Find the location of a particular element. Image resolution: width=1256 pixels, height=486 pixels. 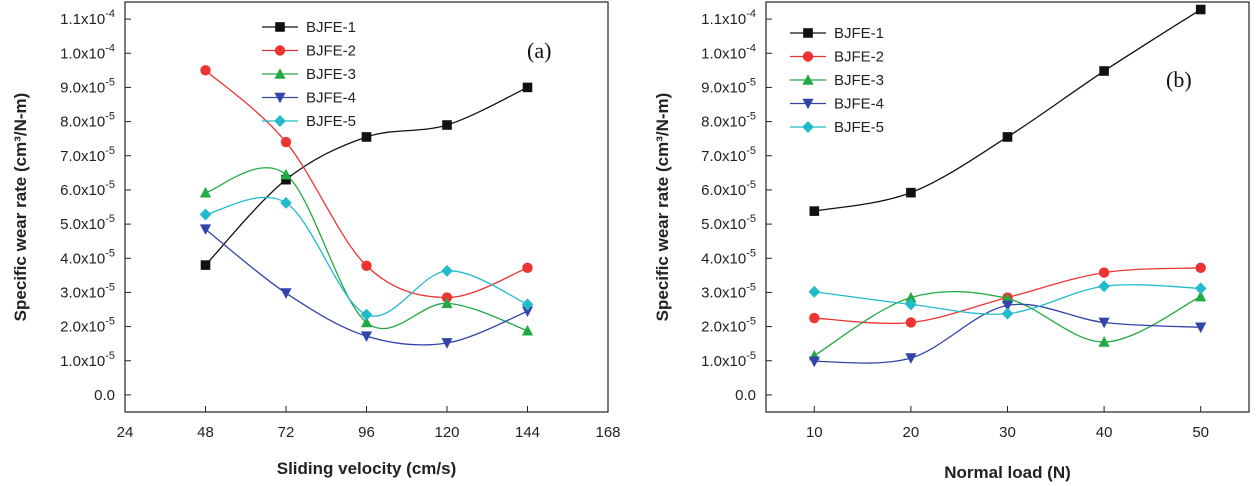

x-tick-label: 96 is located at coordinates (366, 432).